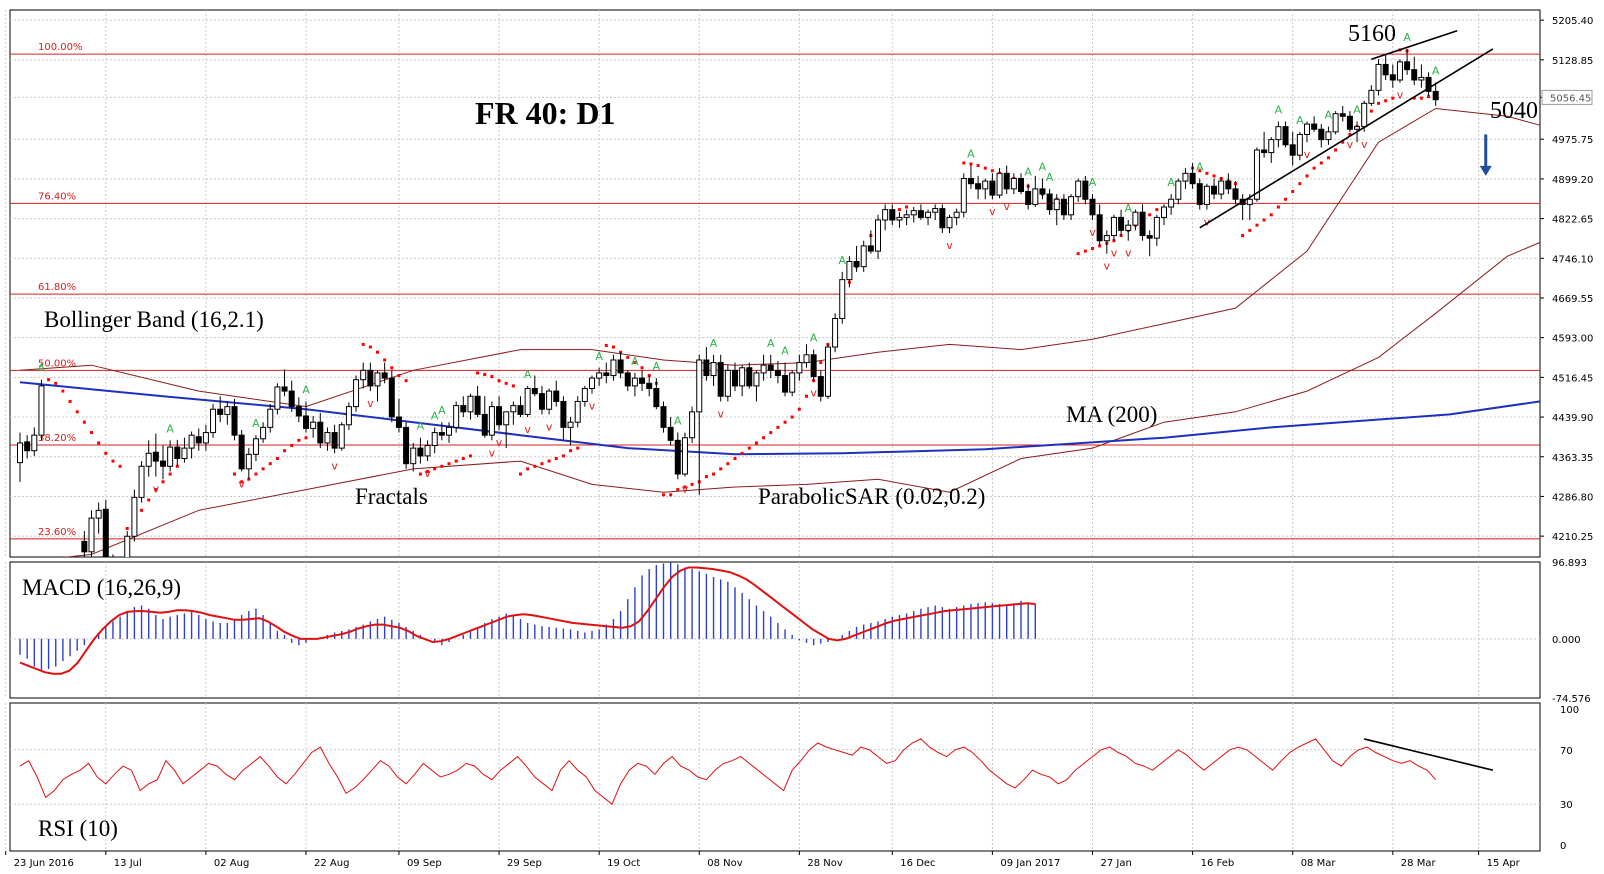 This screenshot has width=1604, height=874. Describe the element at coordinates (391, 496) in the screenshot. I see `fractals-label: Fractals` at that location.